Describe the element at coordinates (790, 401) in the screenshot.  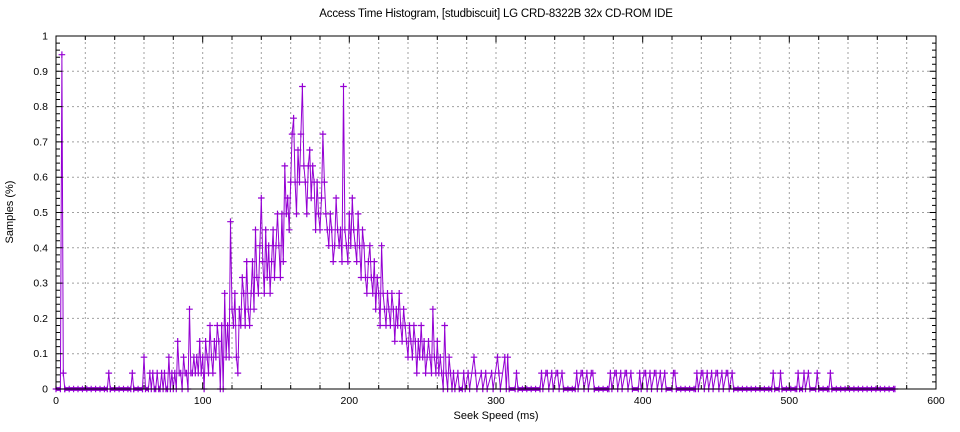
I see `svg-text: 500` at that location.